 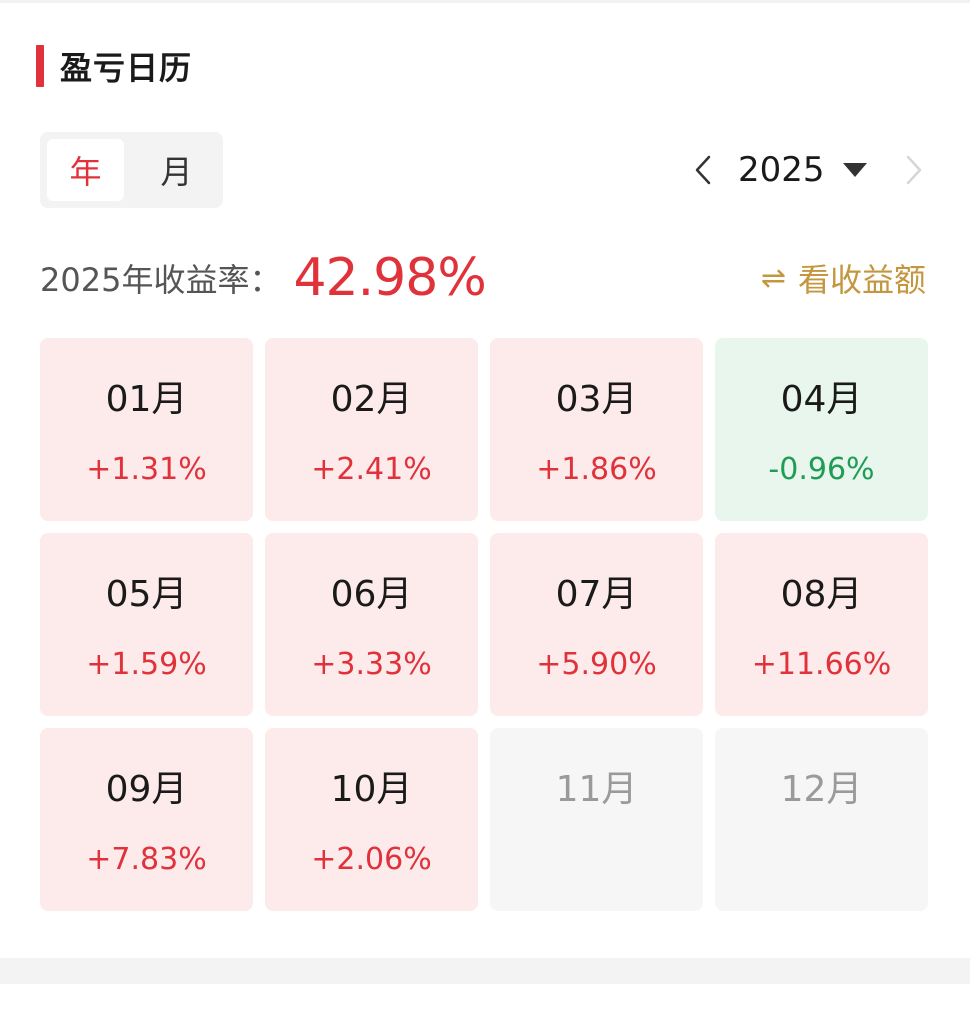 What do you see at coordinates (389, 278) in the screenshot?
I see `annual-return-value: 42.98%` at bounding box center [389, 278].